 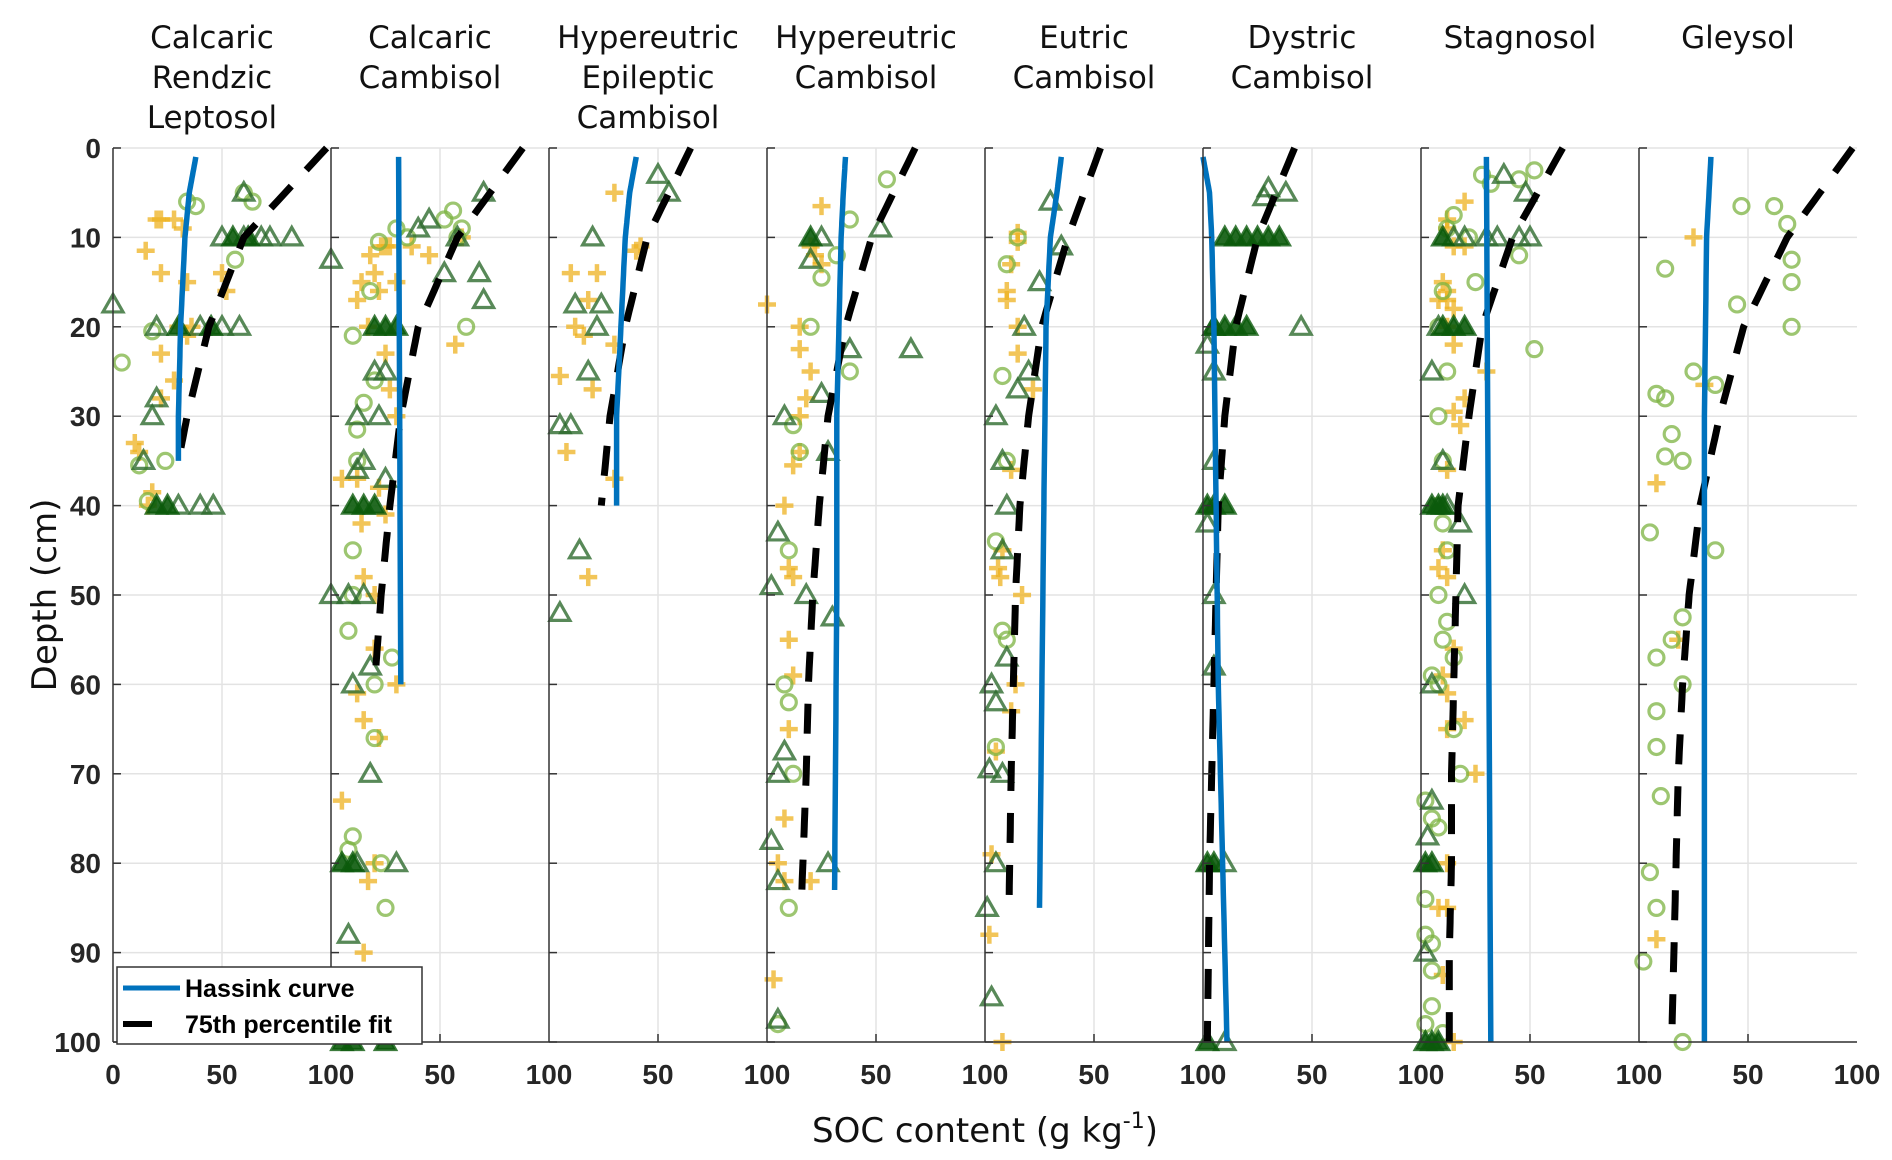 I want to click on legend-box, so click(x=269, y=1005).